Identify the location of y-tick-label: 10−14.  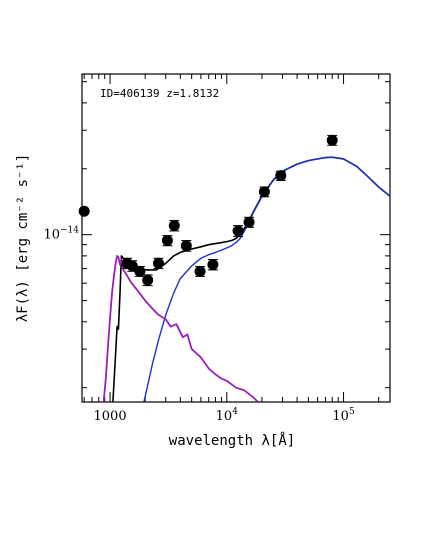
(61, 234).